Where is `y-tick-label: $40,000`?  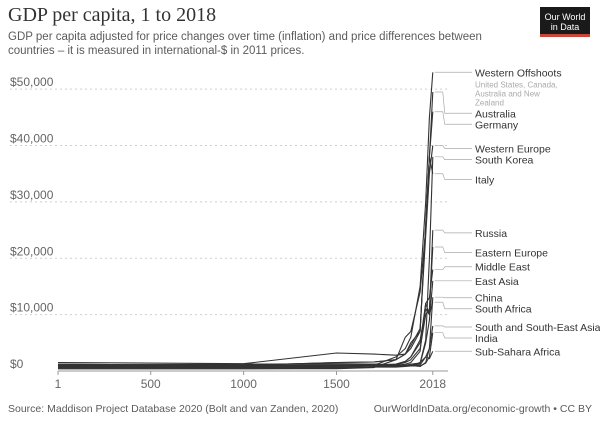
y-tick-label: $40,000 is located at coordinates (32, 139).